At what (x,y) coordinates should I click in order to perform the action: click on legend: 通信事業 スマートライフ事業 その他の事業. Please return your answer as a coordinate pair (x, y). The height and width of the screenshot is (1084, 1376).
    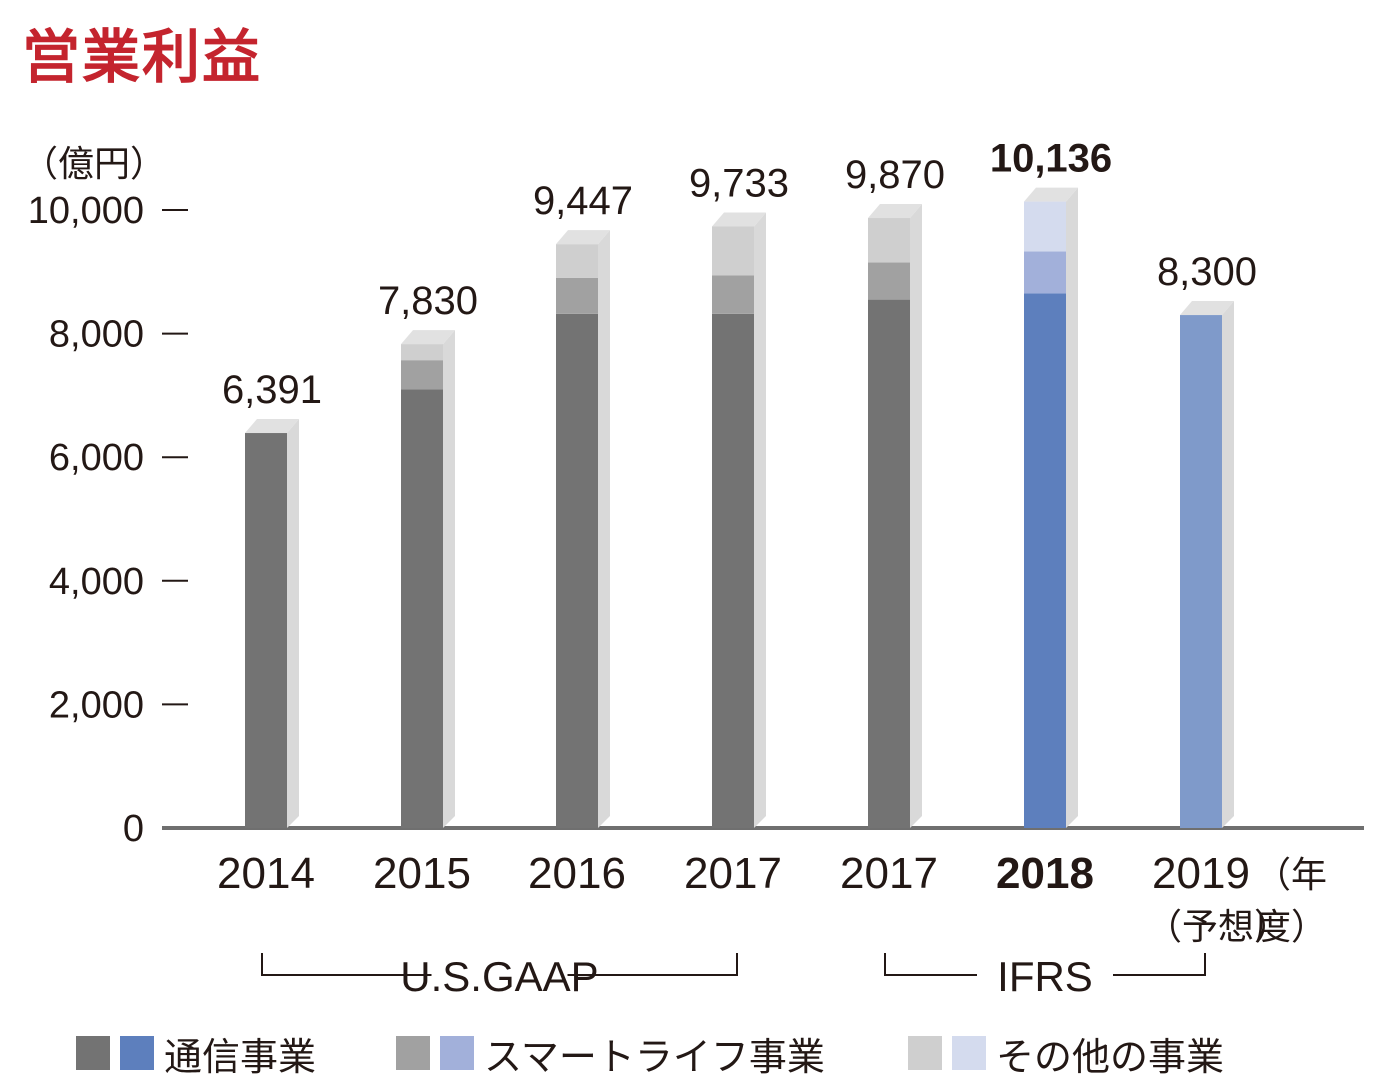
    Looking at the image, I should click on (688, 1053).